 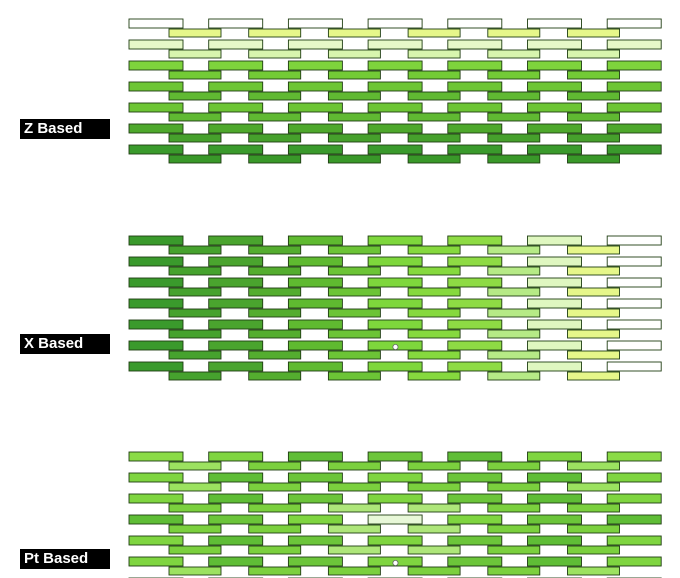 I want to click on panel-label-pt-based: Pt Based, so click(x=65, y=559).